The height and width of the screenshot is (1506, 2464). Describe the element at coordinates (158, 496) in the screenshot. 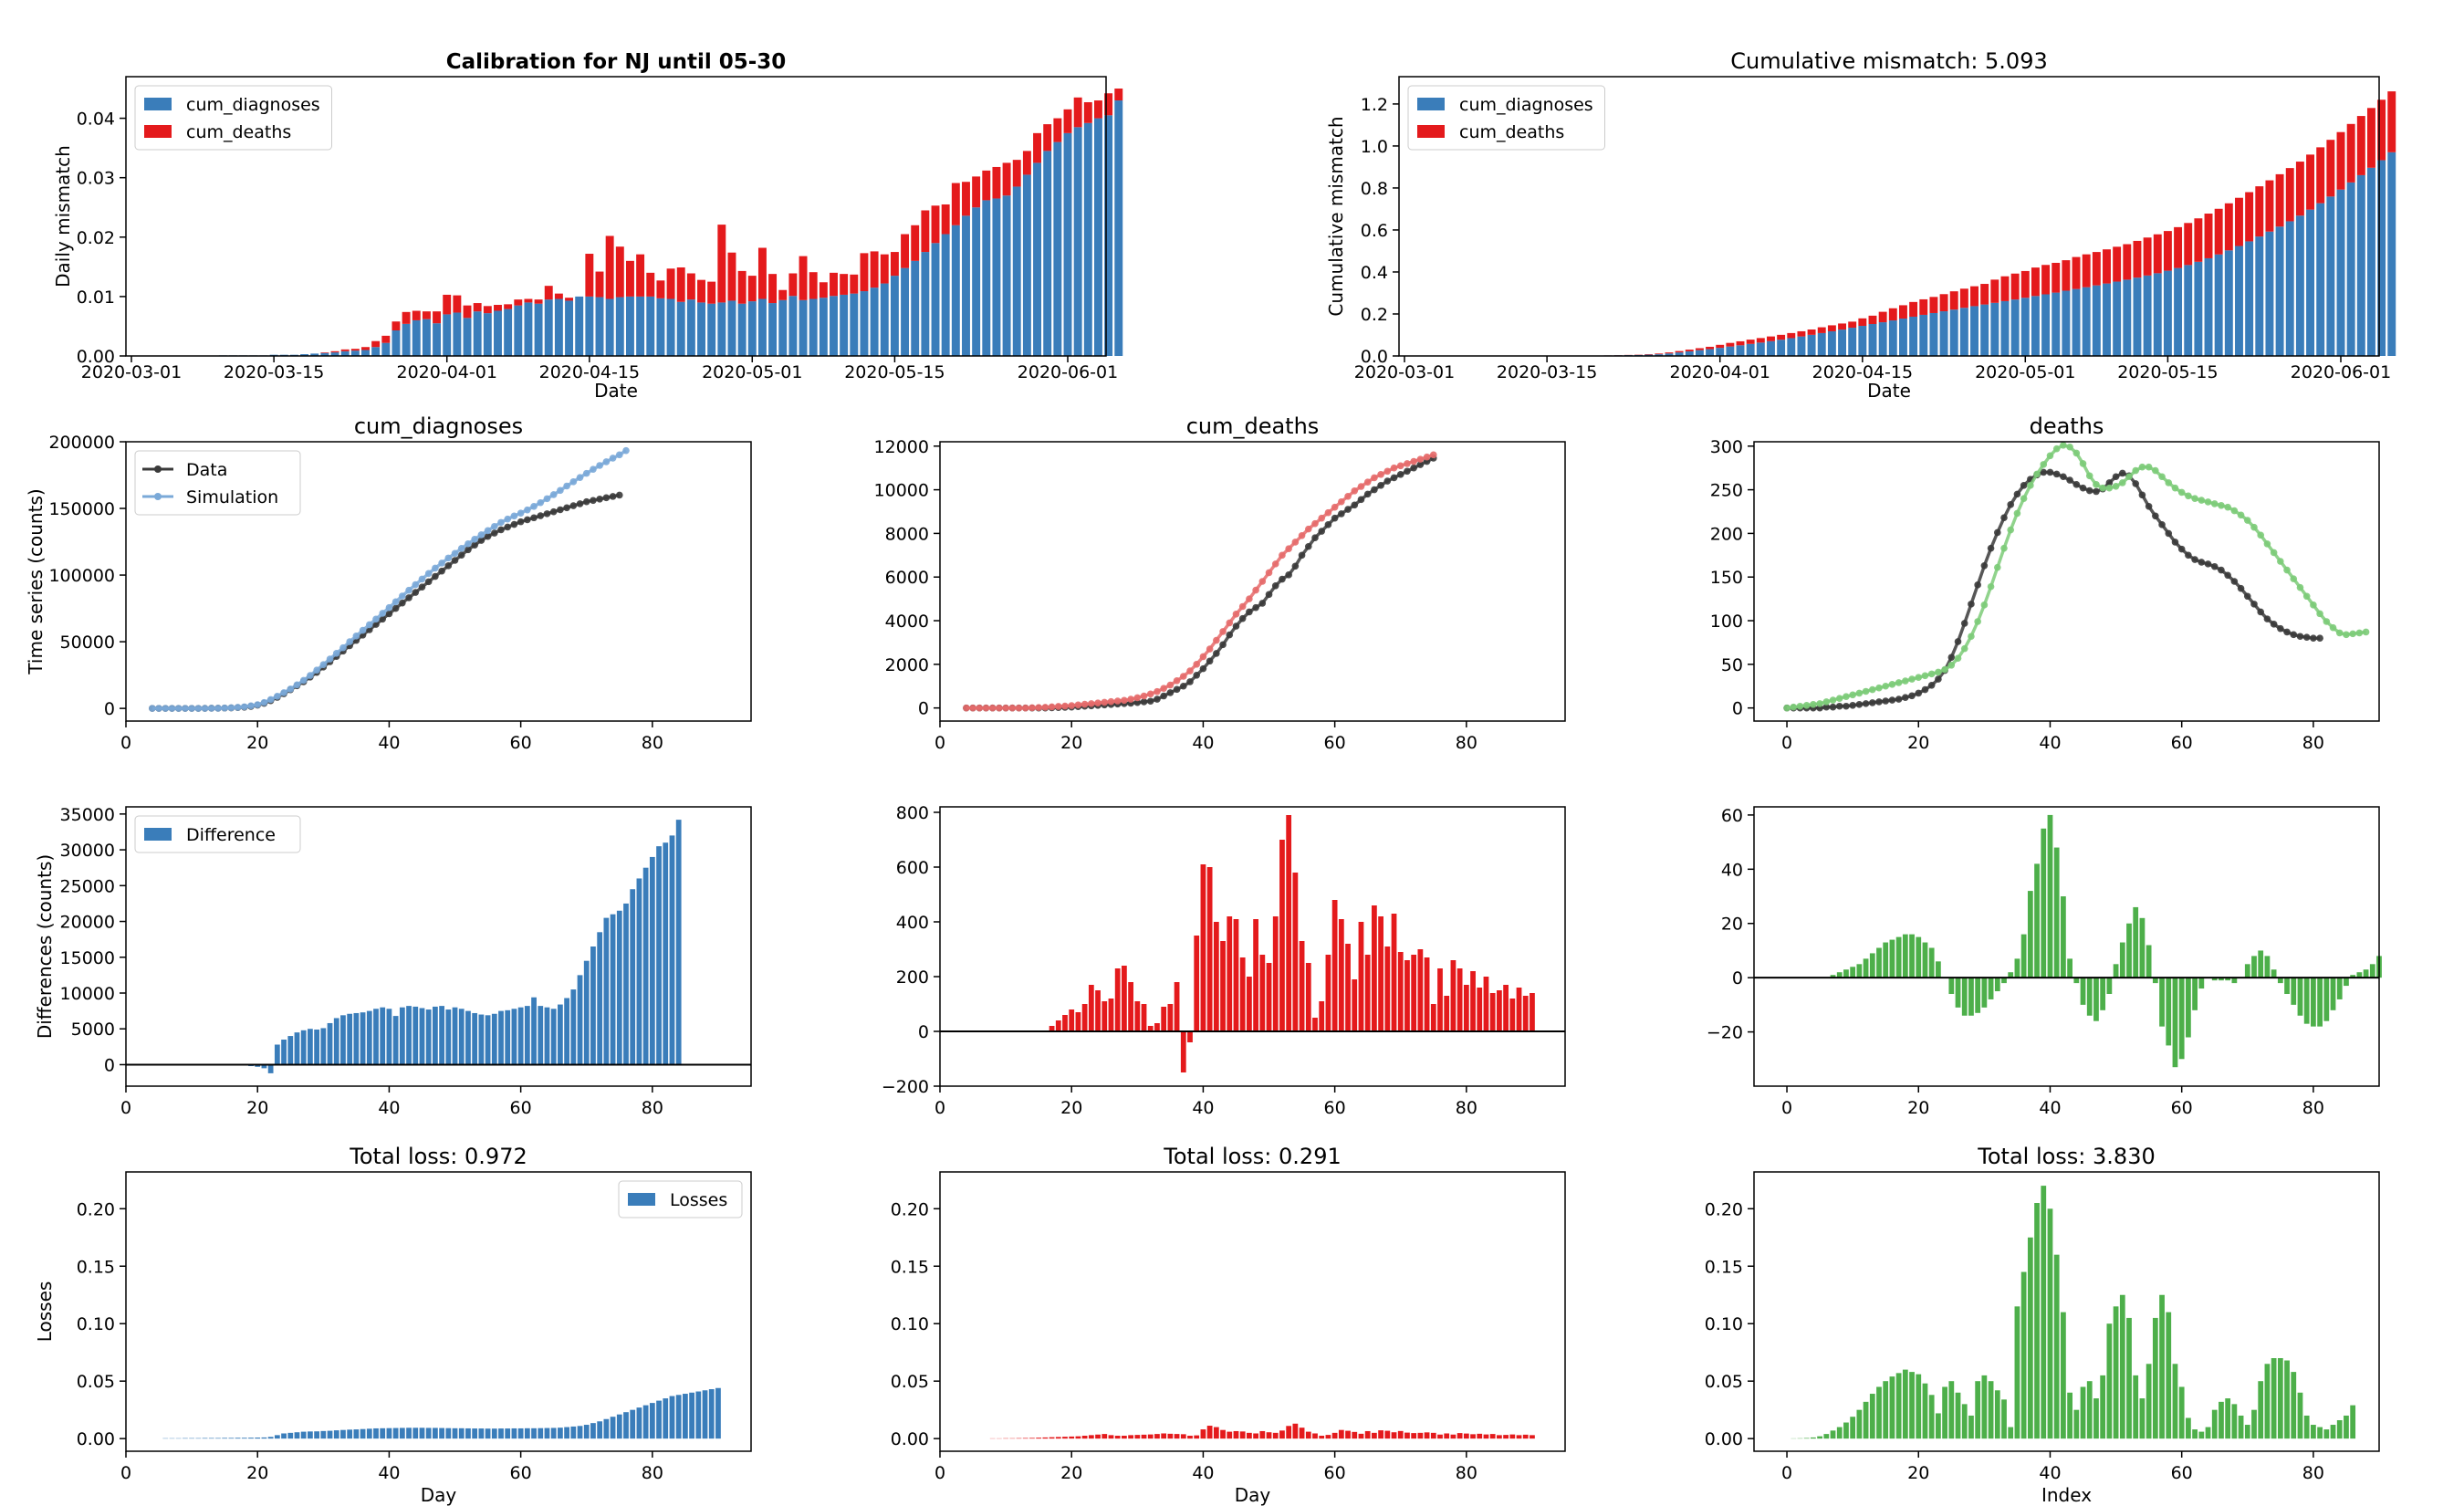

I see `legend-marker` at that location.